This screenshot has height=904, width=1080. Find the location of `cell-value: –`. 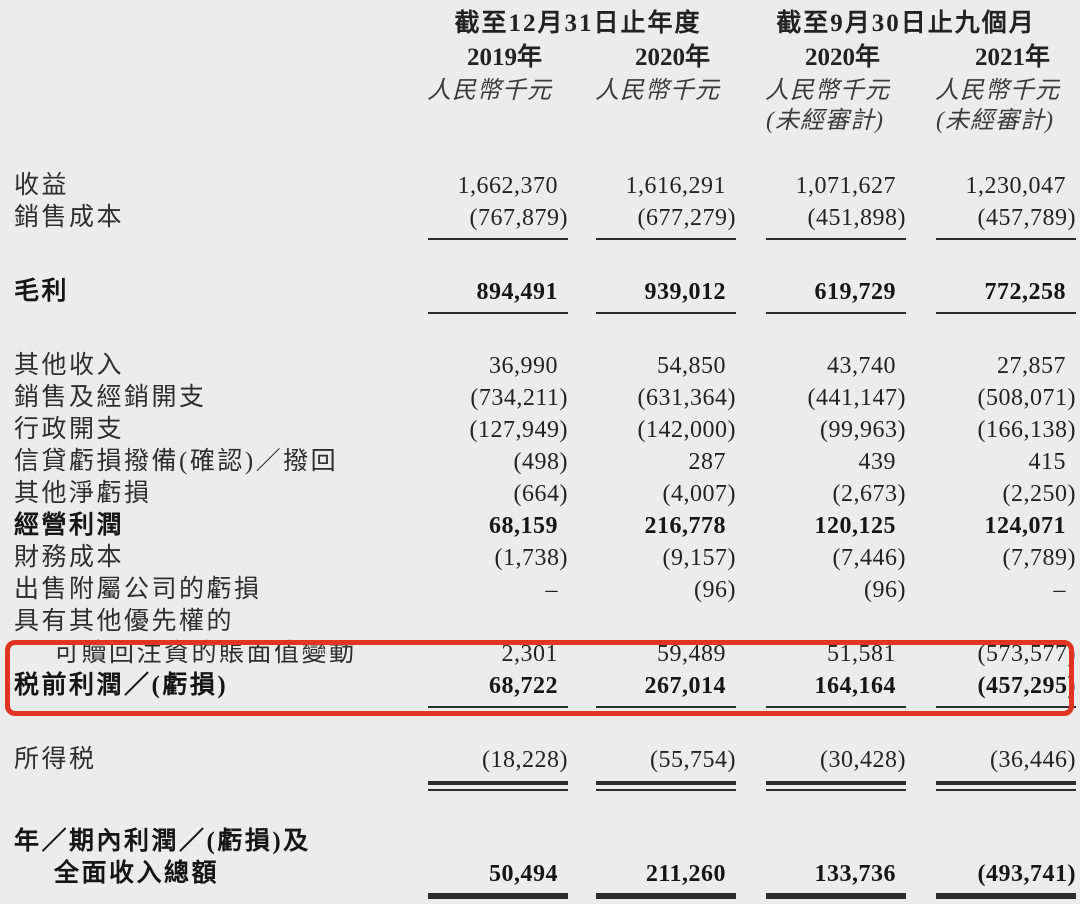

cell-value: – is located at coordinates (551, 590).